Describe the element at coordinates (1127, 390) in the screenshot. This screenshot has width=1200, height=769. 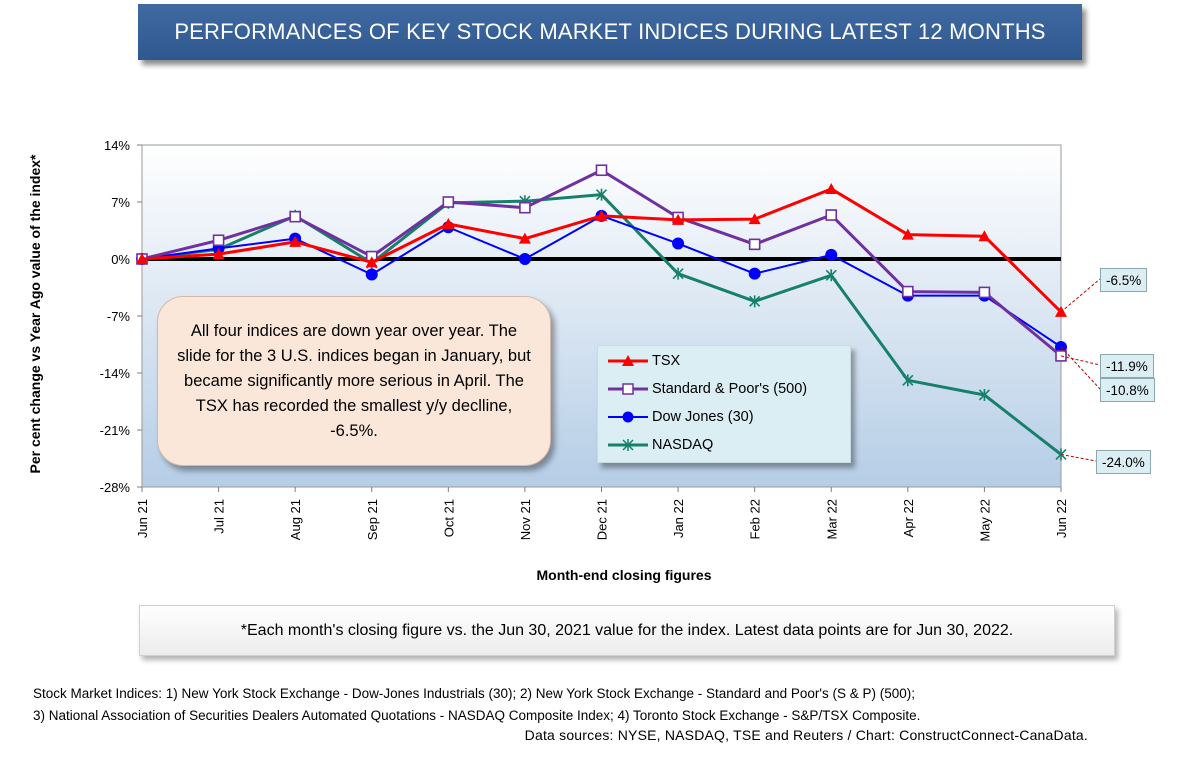
I see `callout-dow: -10.8%` at that location.